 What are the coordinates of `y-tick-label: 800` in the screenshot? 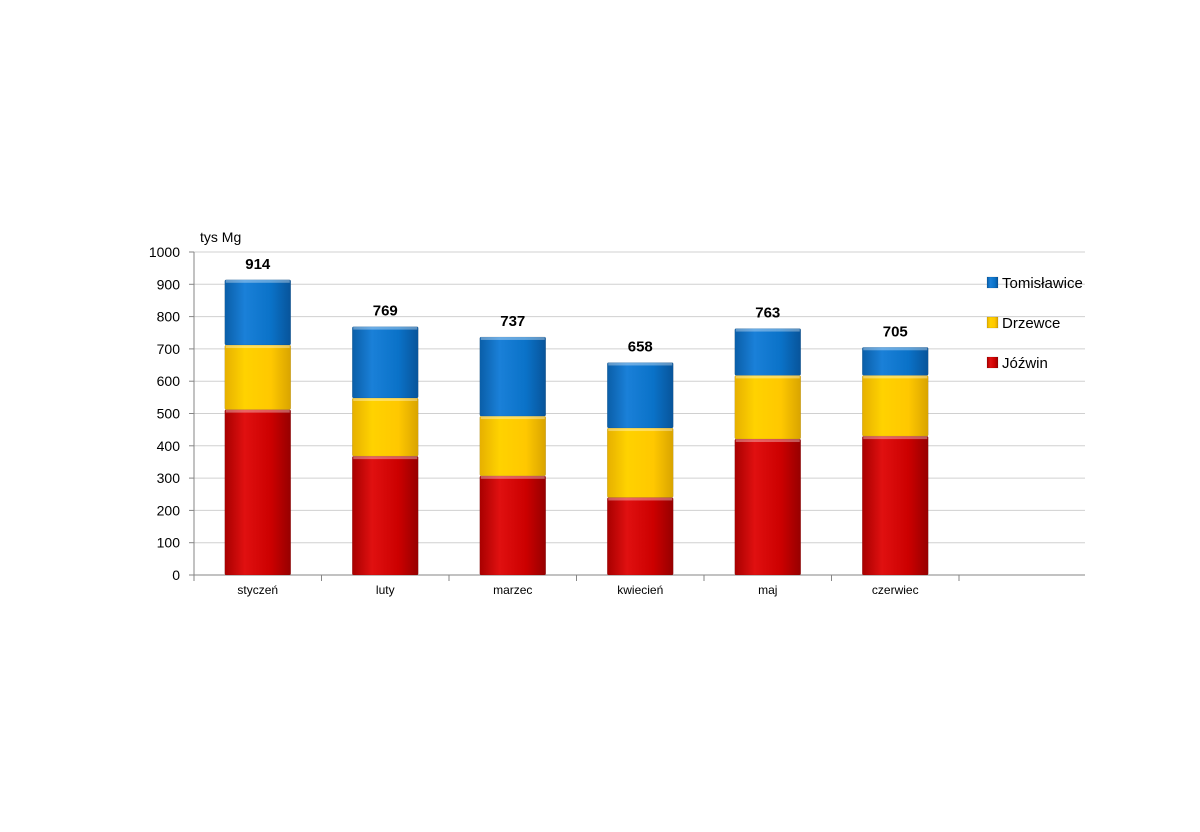 It's located at (169, 317).